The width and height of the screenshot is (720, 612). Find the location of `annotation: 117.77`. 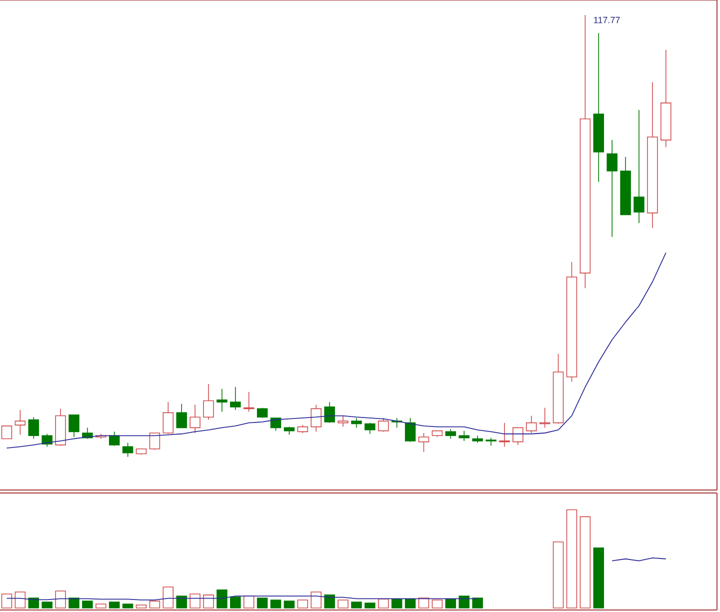

annotation: 117.77 is located at coordinates (607, 20).